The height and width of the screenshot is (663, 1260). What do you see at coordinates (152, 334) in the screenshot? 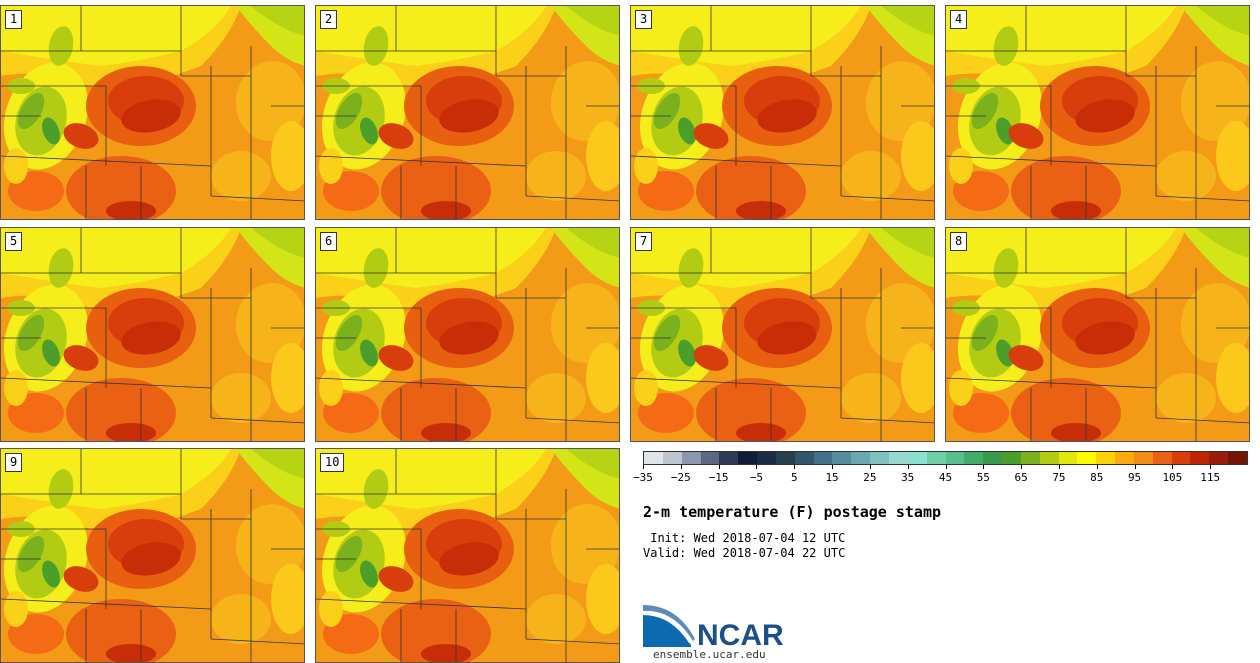
I see `map-panel: 5` at bounding box center [152, 334].